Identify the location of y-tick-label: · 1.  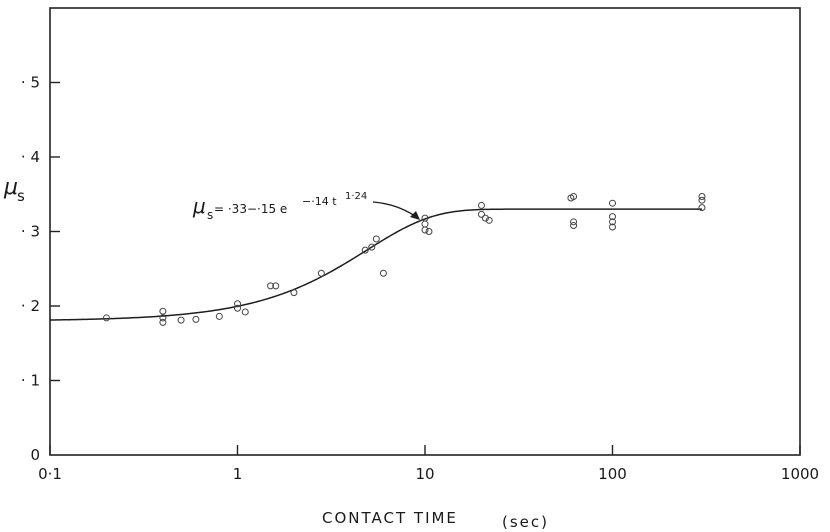
(30, 381).